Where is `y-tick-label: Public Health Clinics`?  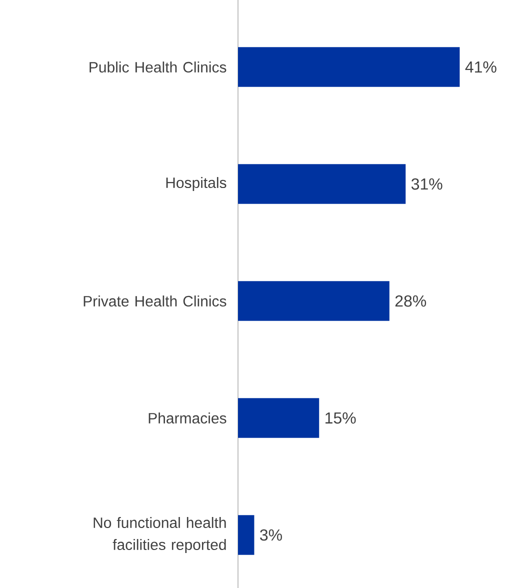 y-tick-label: Public Health Clinics is located at coordinates (158, 67).